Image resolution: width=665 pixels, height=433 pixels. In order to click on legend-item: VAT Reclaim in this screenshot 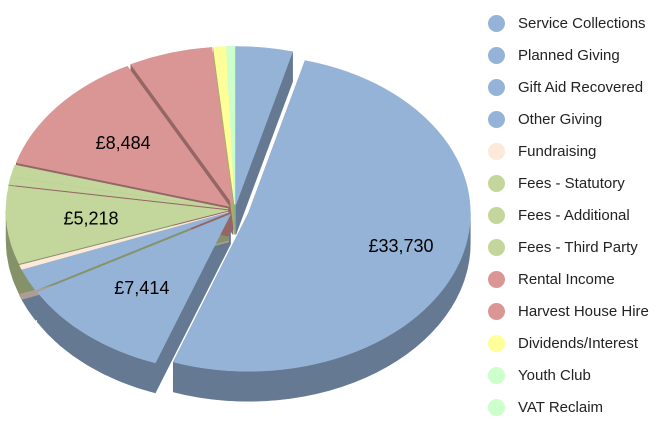, I will do `click(576, 407)`.